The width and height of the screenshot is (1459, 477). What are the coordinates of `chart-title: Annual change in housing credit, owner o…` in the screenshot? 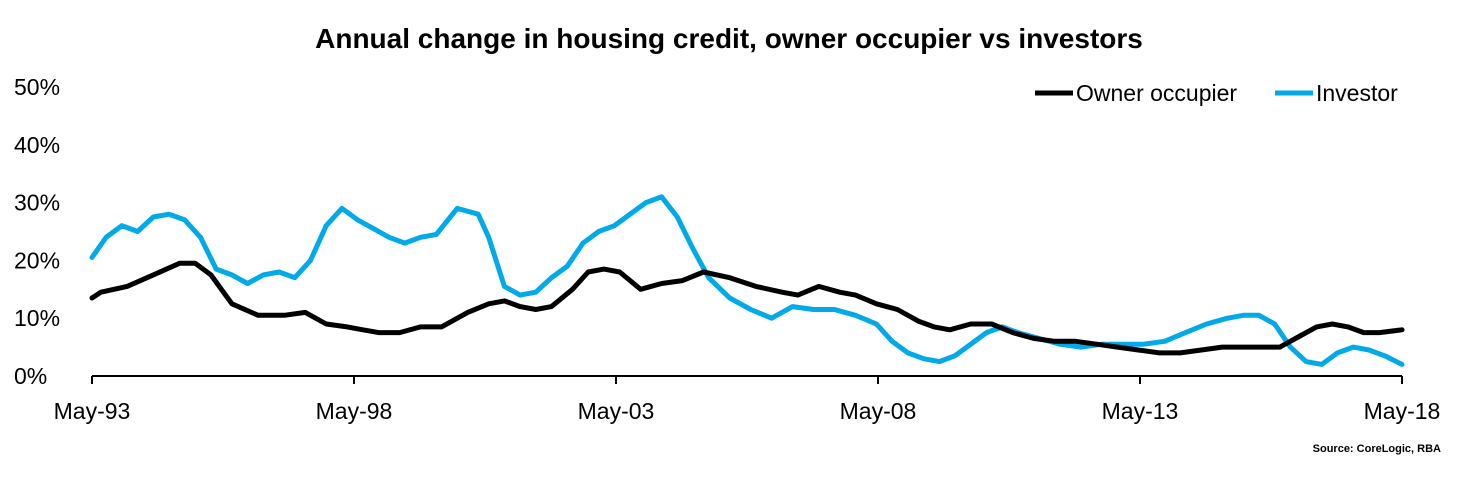 It's located at (729, 38).